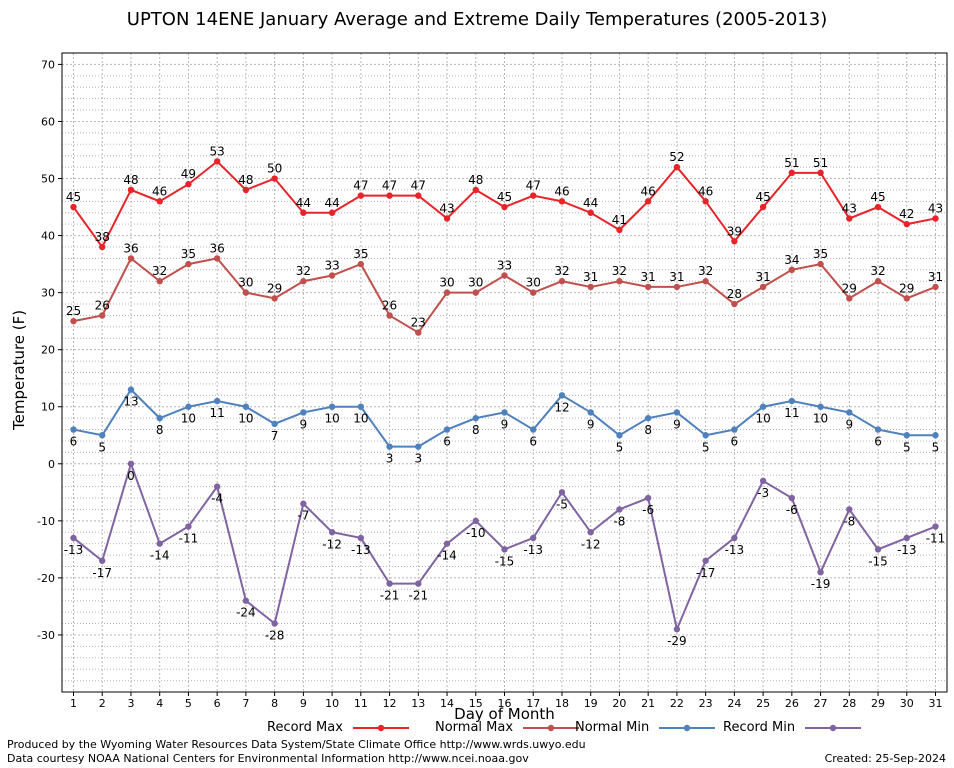  What do you see at coordinates (389, 305) in the screenshot?
I see `data-label: 26` at bounding box center [389, 305].